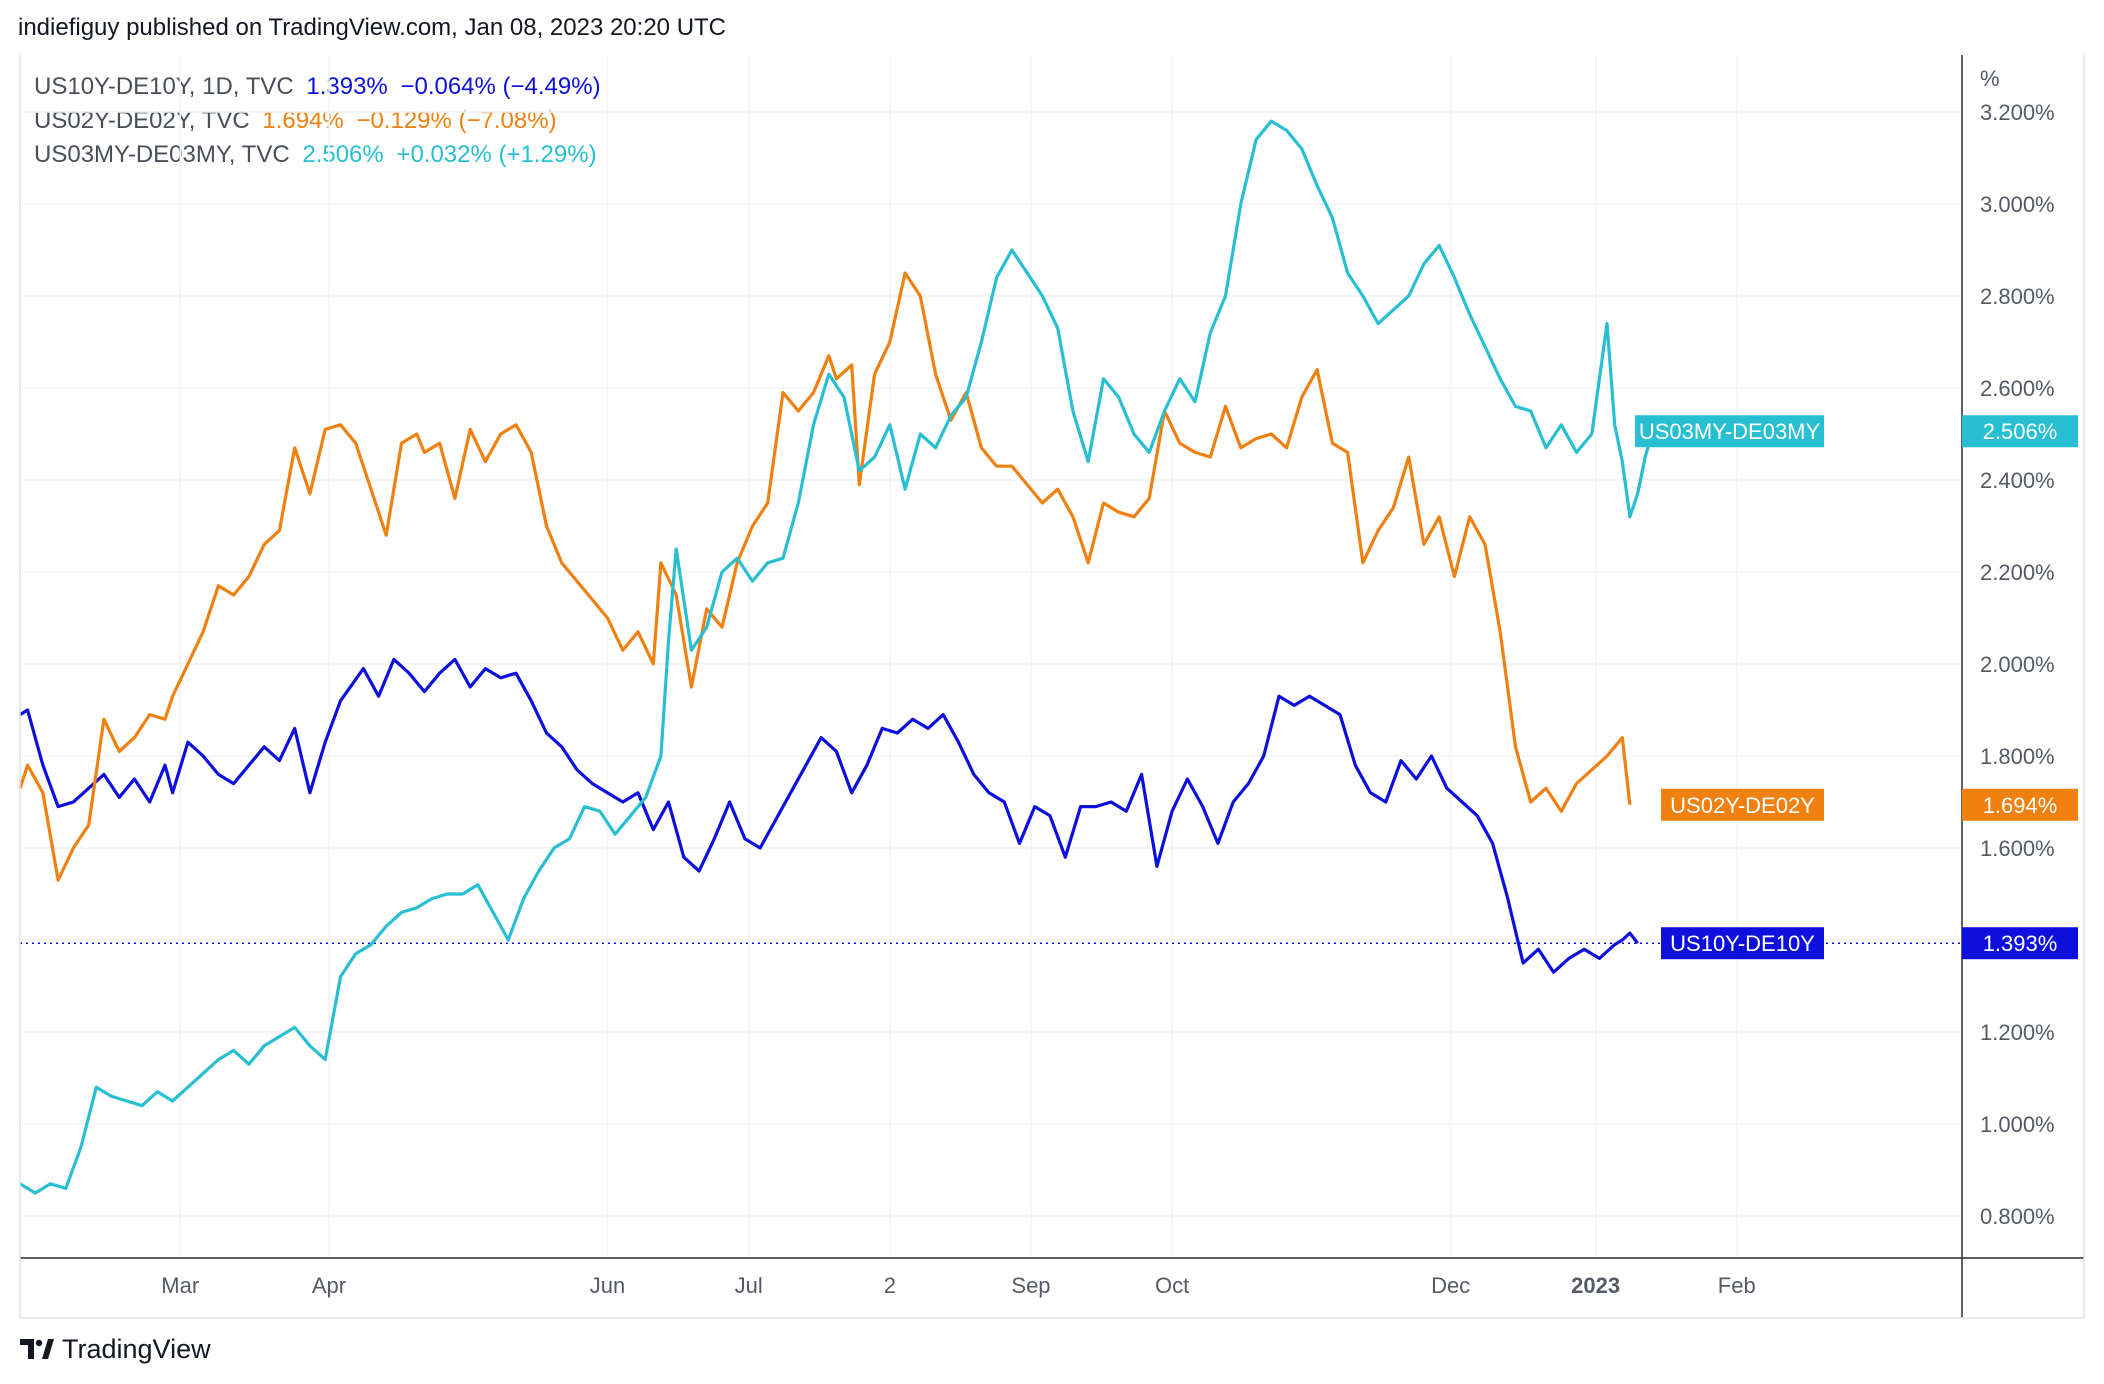  I want to click on y-tick-label: 3.000%, so click(2017, 204).